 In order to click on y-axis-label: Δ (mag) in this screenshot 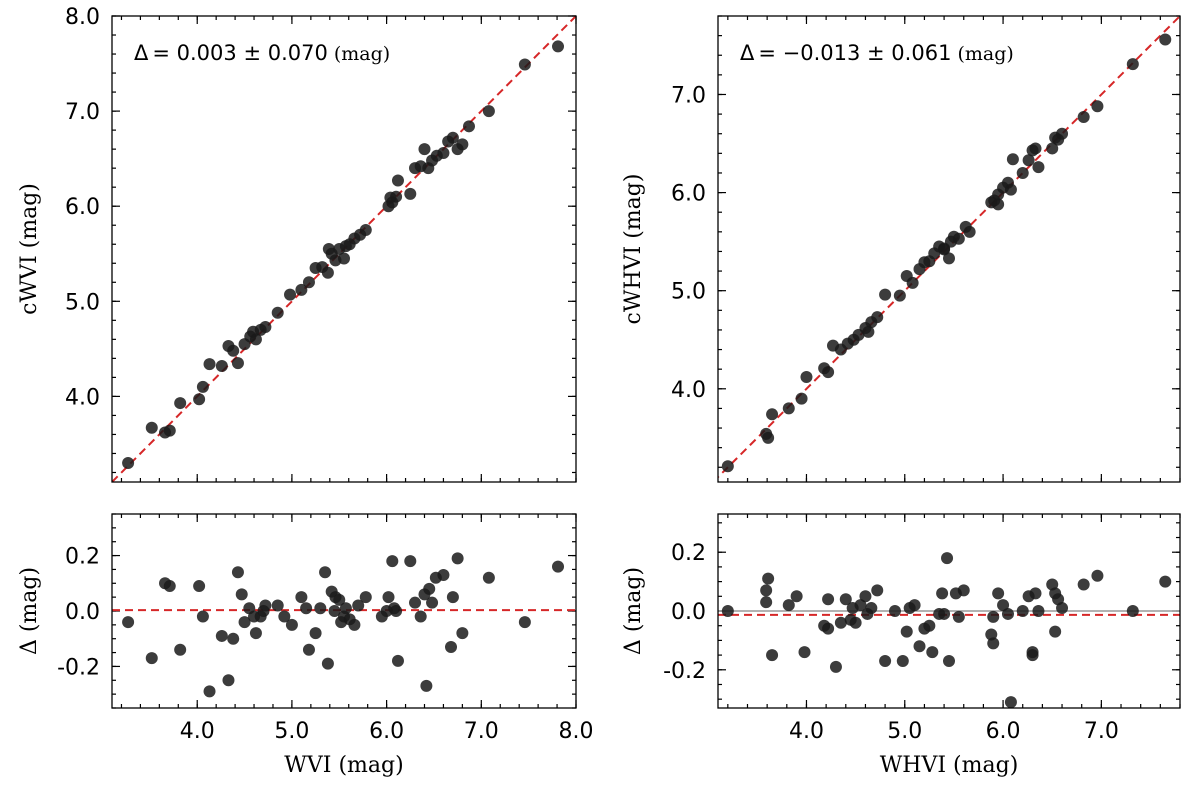, I will do `click(633, 611)`.